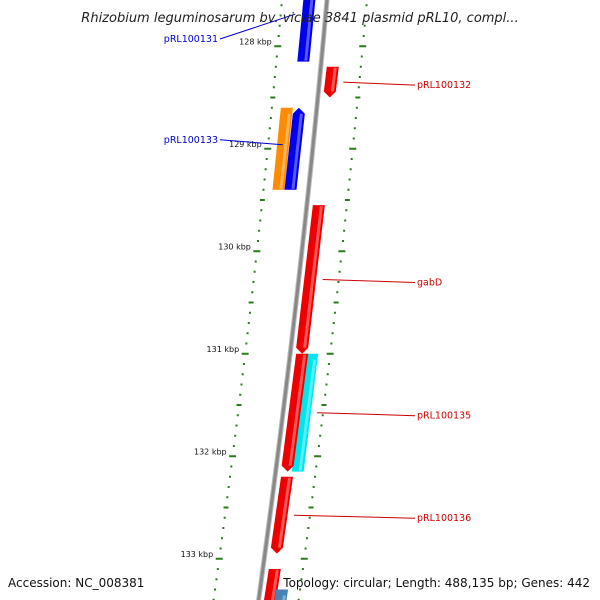  I want to click on pRL100136-feature, so click(281, 515).